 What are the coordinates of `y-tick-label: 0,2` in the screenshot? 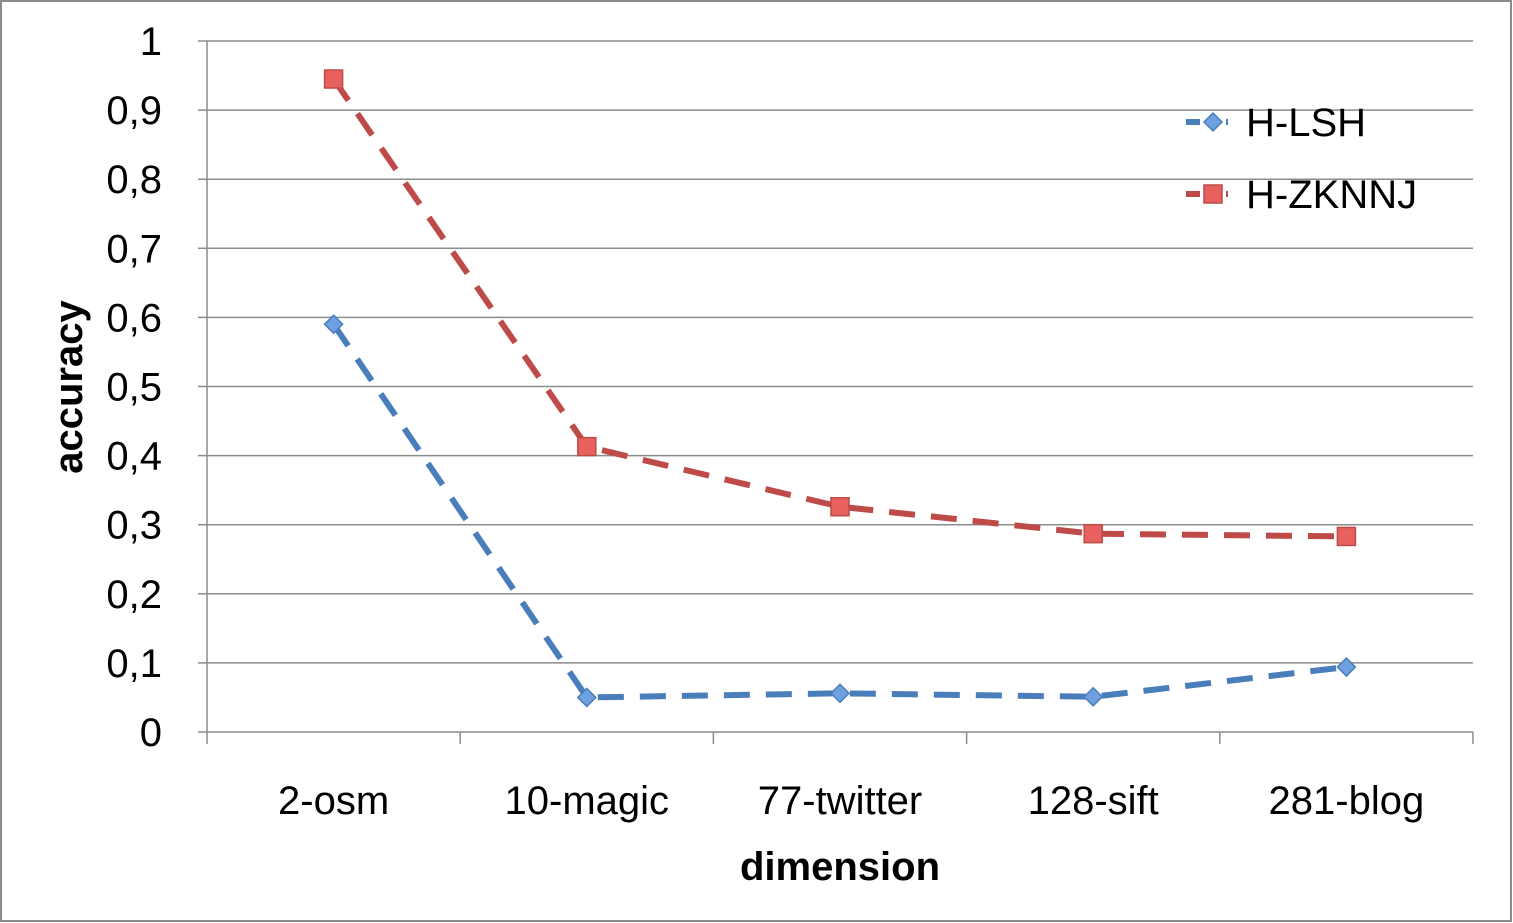 It's located at (134, 595).